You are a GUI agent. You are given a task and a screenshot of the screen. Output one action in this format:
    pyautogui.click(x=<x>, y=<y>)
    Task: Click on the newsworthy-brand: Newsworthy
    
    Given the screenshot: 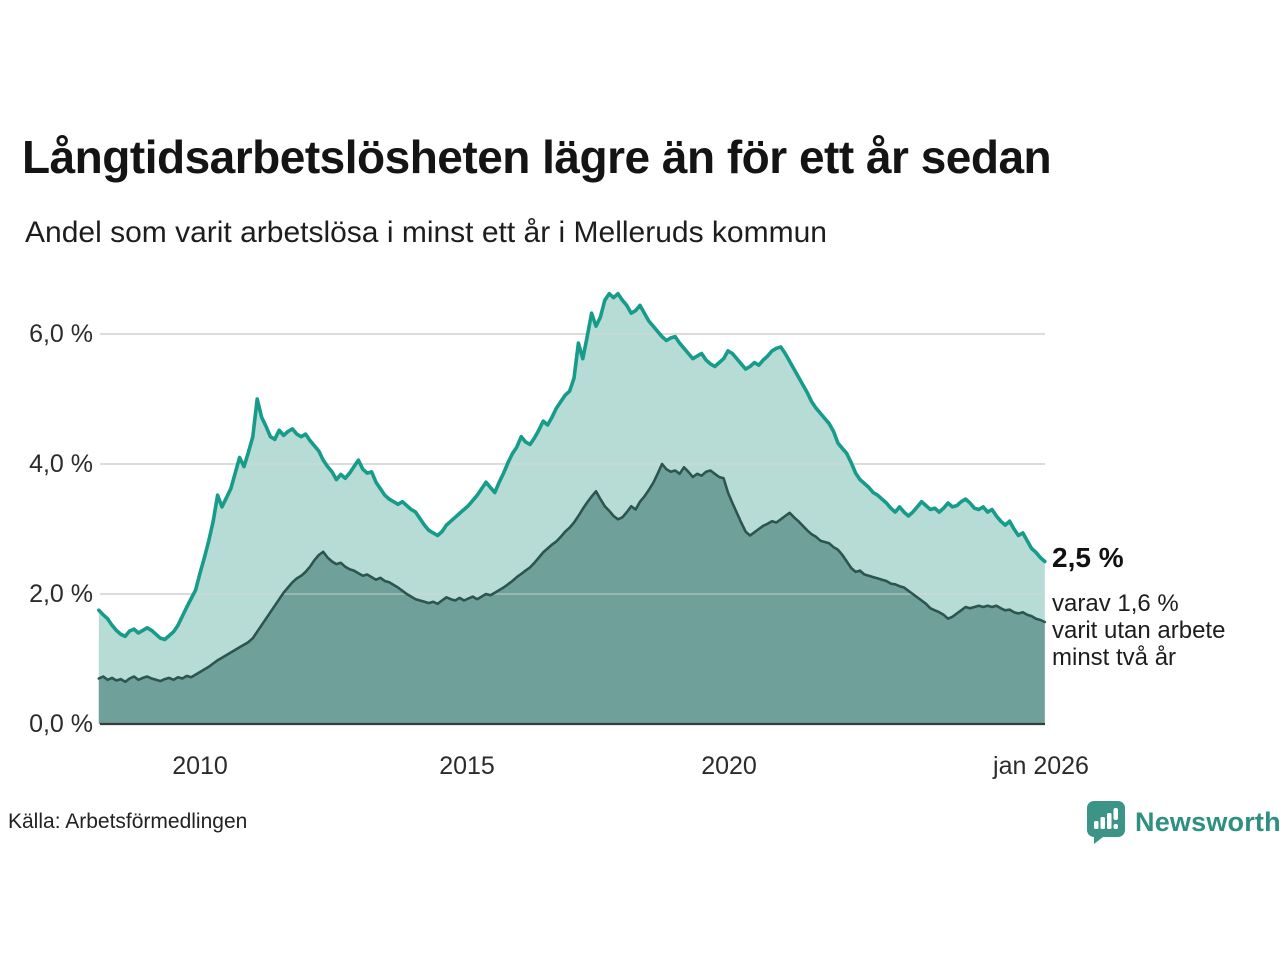 What is the action you would take?
    pyautogui.click(x=1183, y=822)
    